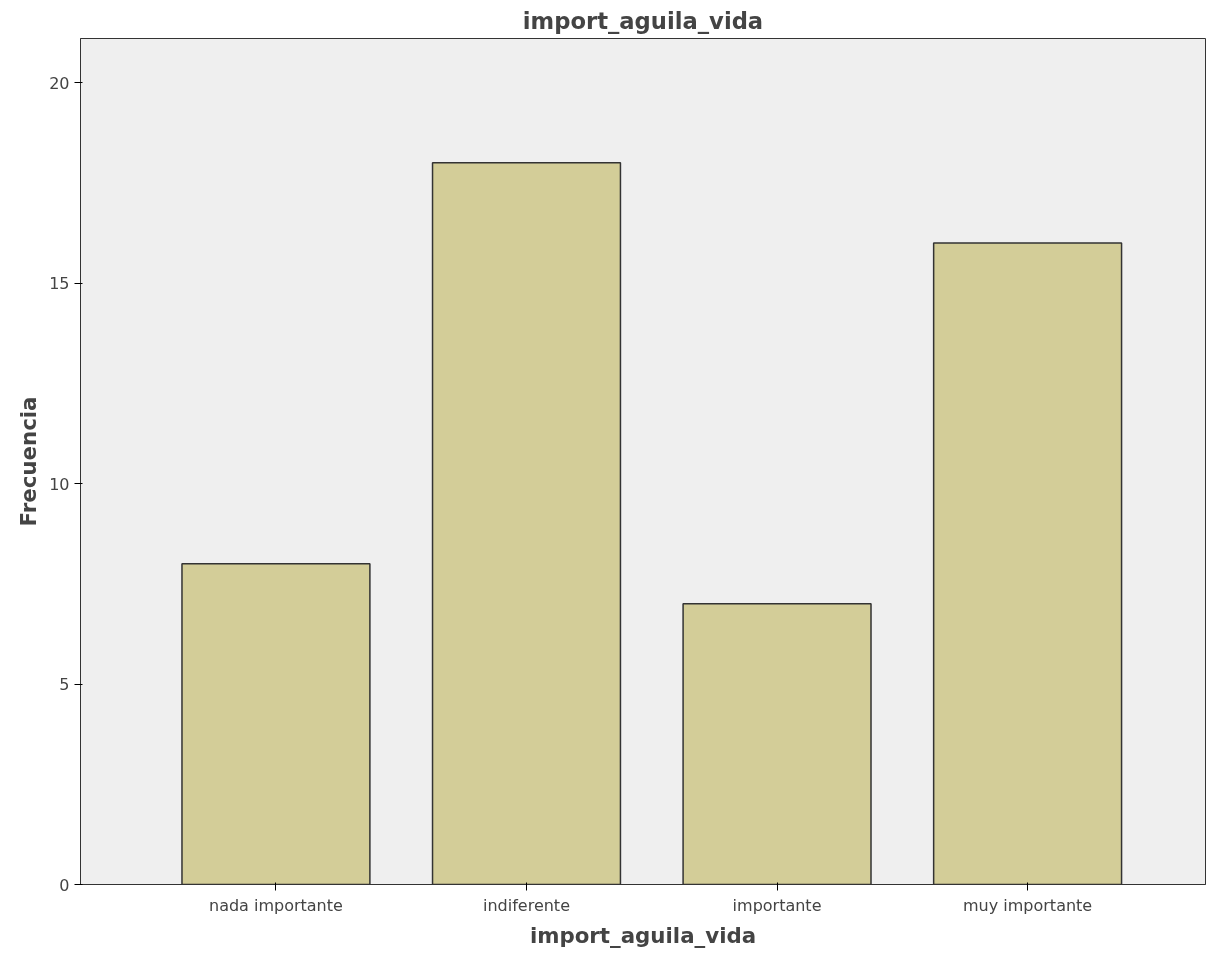 The image size is (1215, 956). I want to click on y-tick-label: 15, so click(59, 284).